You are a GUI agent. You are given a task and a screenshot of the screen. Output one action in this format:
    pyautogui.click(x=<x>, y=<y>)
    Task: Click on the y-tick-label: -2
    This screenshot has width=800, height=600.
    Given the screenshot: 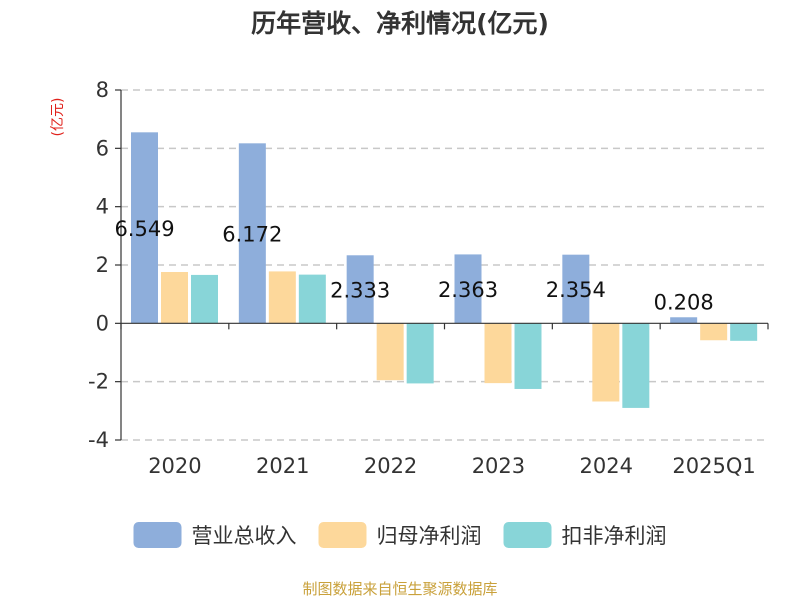 What is the action you would take?
    pyautogui.click(x=98, y=382)
    